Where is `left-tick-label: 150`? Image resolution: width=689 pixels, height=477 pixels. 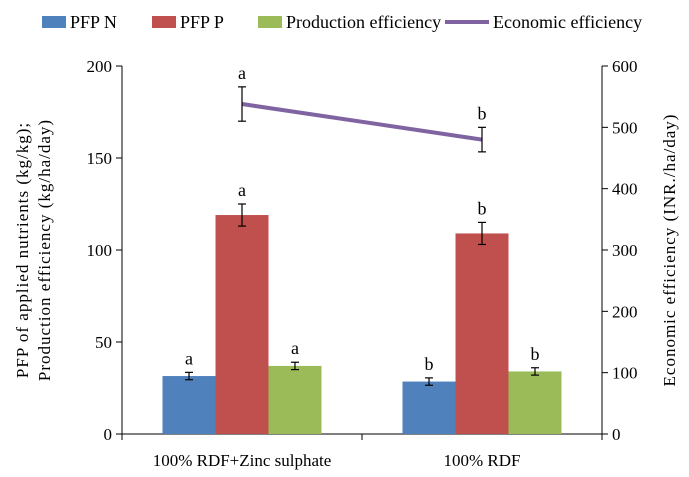
left-tick-label: 150 is located at coordinates (100, 158).